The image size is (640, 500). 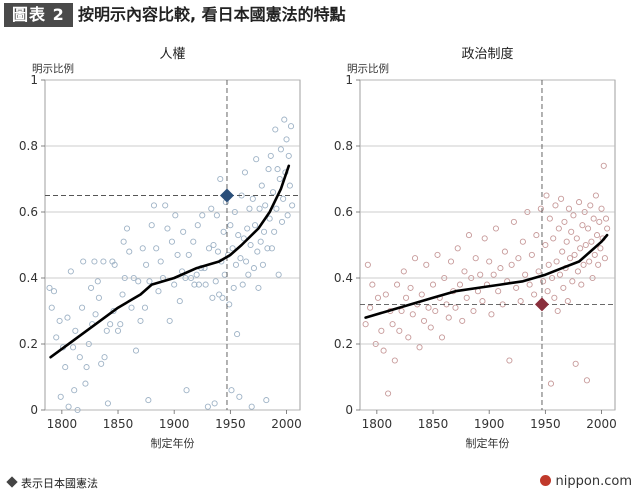 What do you see at coordinates (172, 54) in the screenshot?
I see `chart-title: 人權` at bounding box center [172, 54].